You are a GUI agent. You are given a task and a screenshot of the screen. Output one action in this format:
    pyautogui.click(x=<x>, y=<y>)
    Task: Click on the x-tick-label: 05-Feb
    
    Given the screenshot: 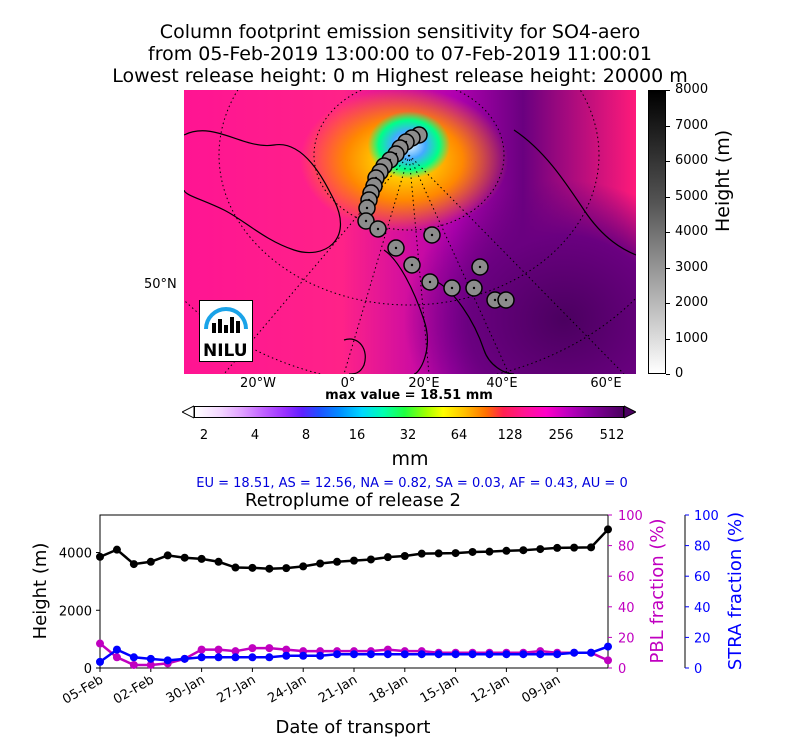 What is the action you would take?
    pyautogui.click(x=83, y=689)
    